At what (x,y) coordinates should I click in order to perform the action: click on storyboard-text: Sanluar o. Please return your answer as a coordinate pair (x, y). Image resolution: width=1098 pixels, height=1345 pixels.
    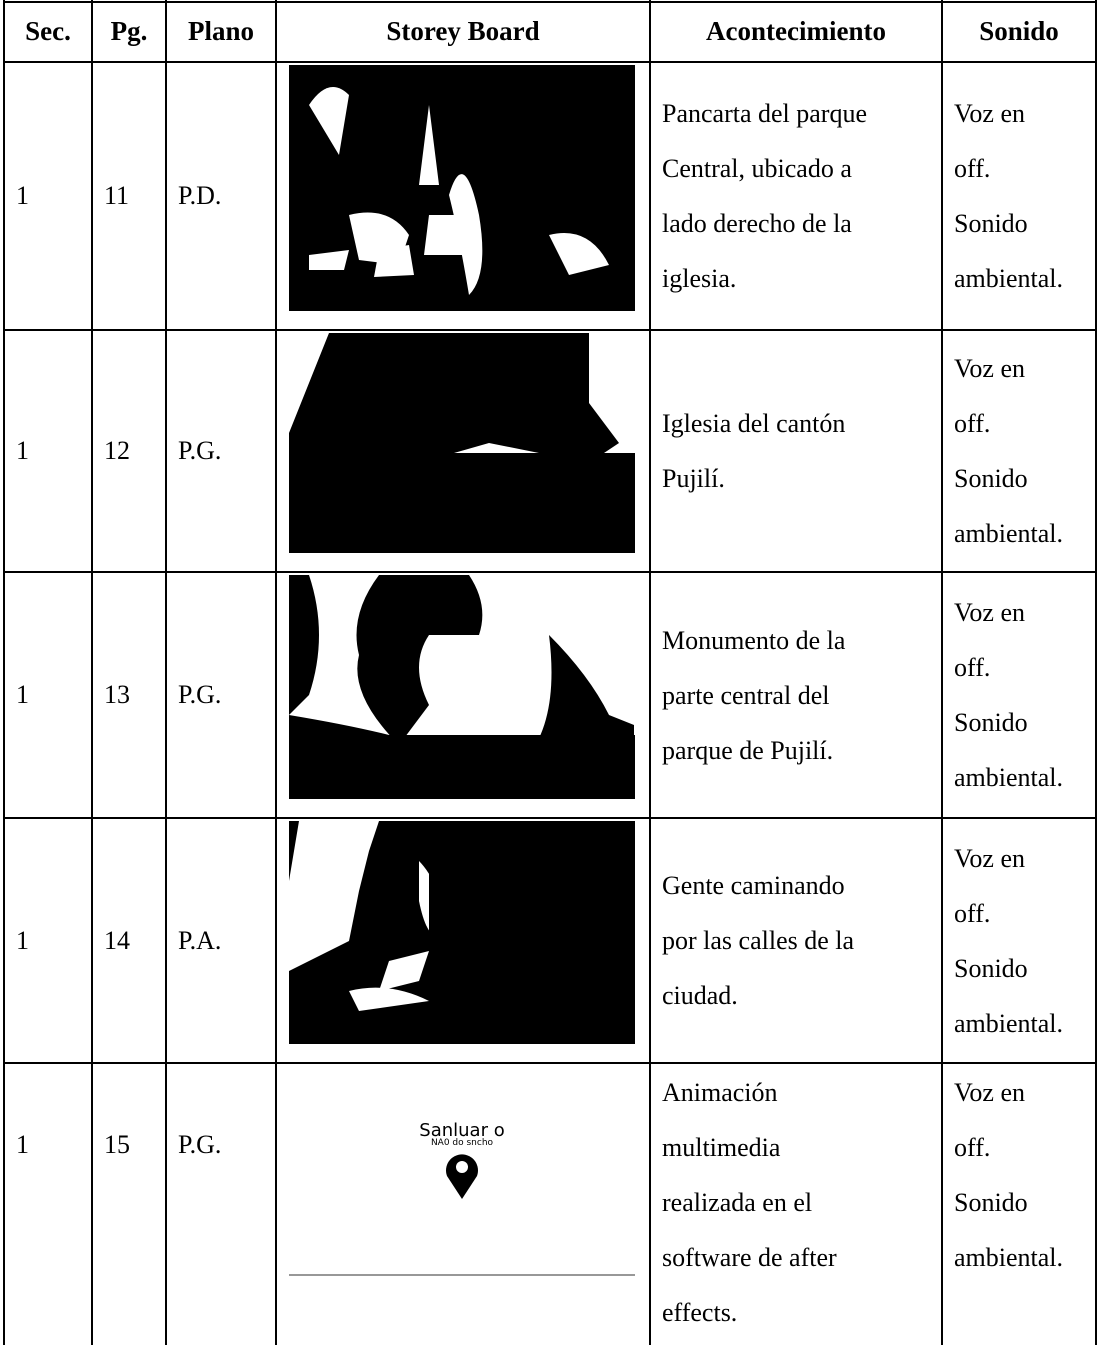
    Looking at the image, I should click on (461, 1130).